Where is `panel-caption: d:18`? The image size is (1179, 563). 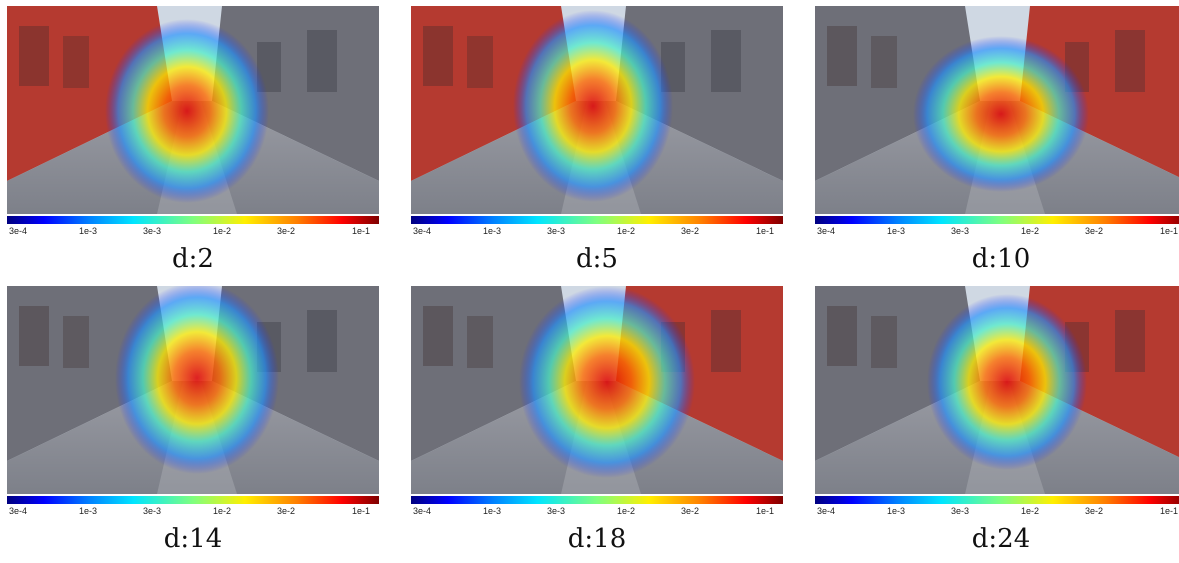
panel-caption: d:18 is located at coordinates (597, 539).